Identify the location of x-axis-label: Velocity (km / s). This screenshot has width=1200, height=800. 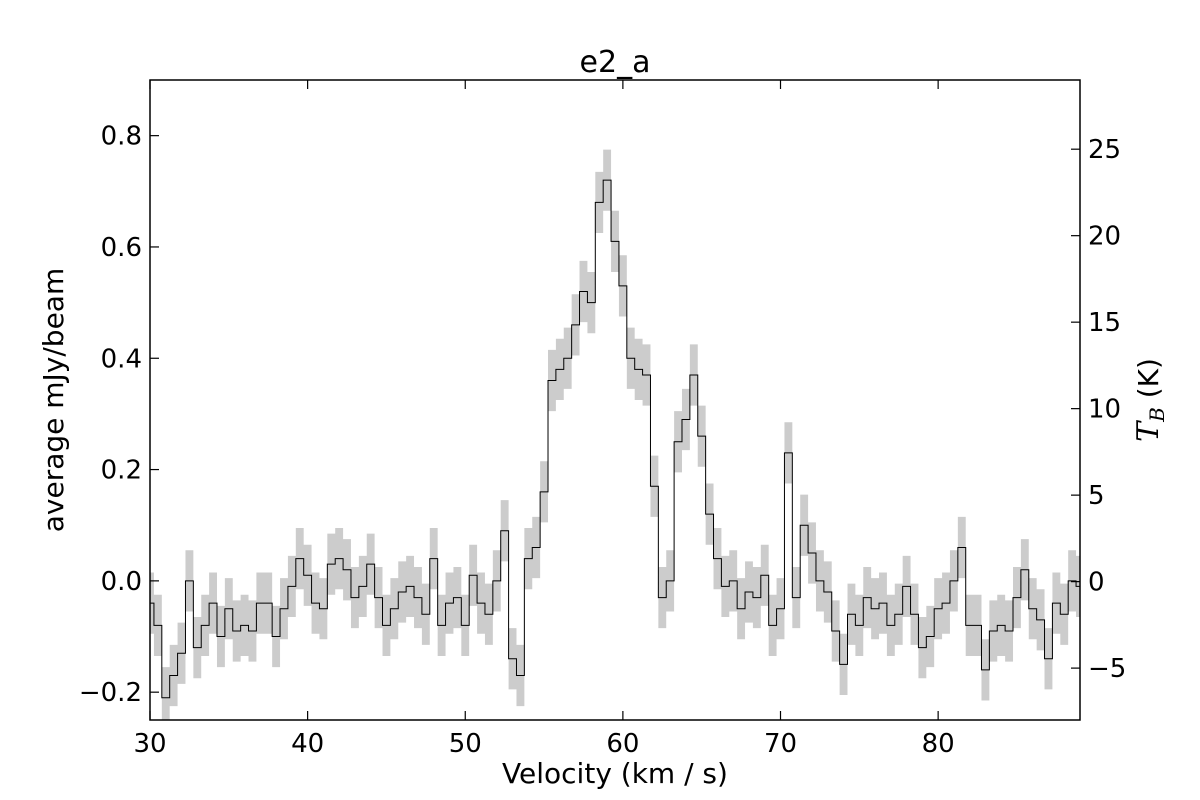
(615, 773).